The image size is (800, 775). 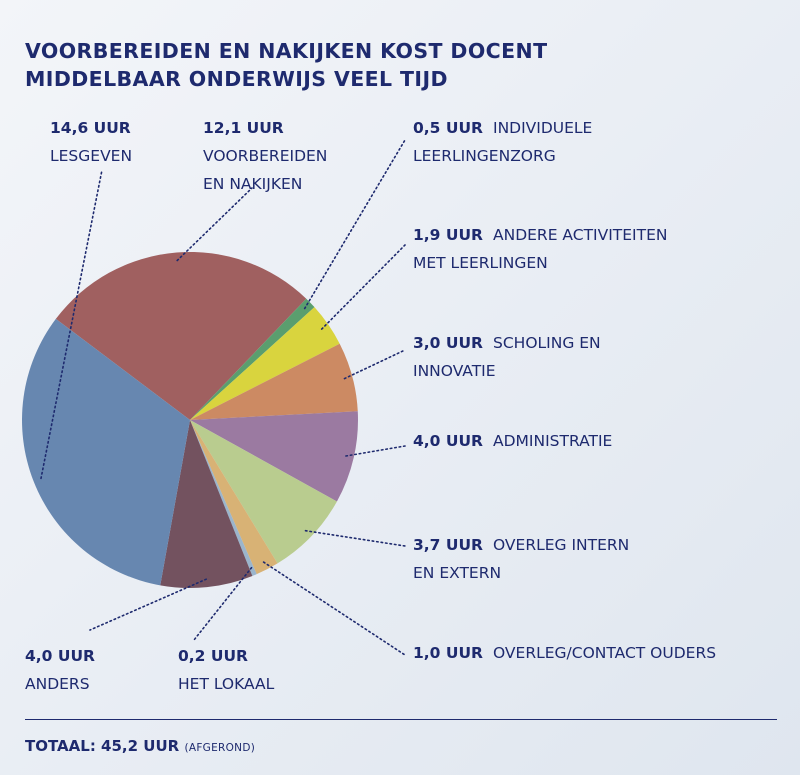 What do you see at coordinates (580, 235) in the screenshot?
I see `slice-name-label: ANDERE ACTIVITEITEN` at bounding box center [580, 235].